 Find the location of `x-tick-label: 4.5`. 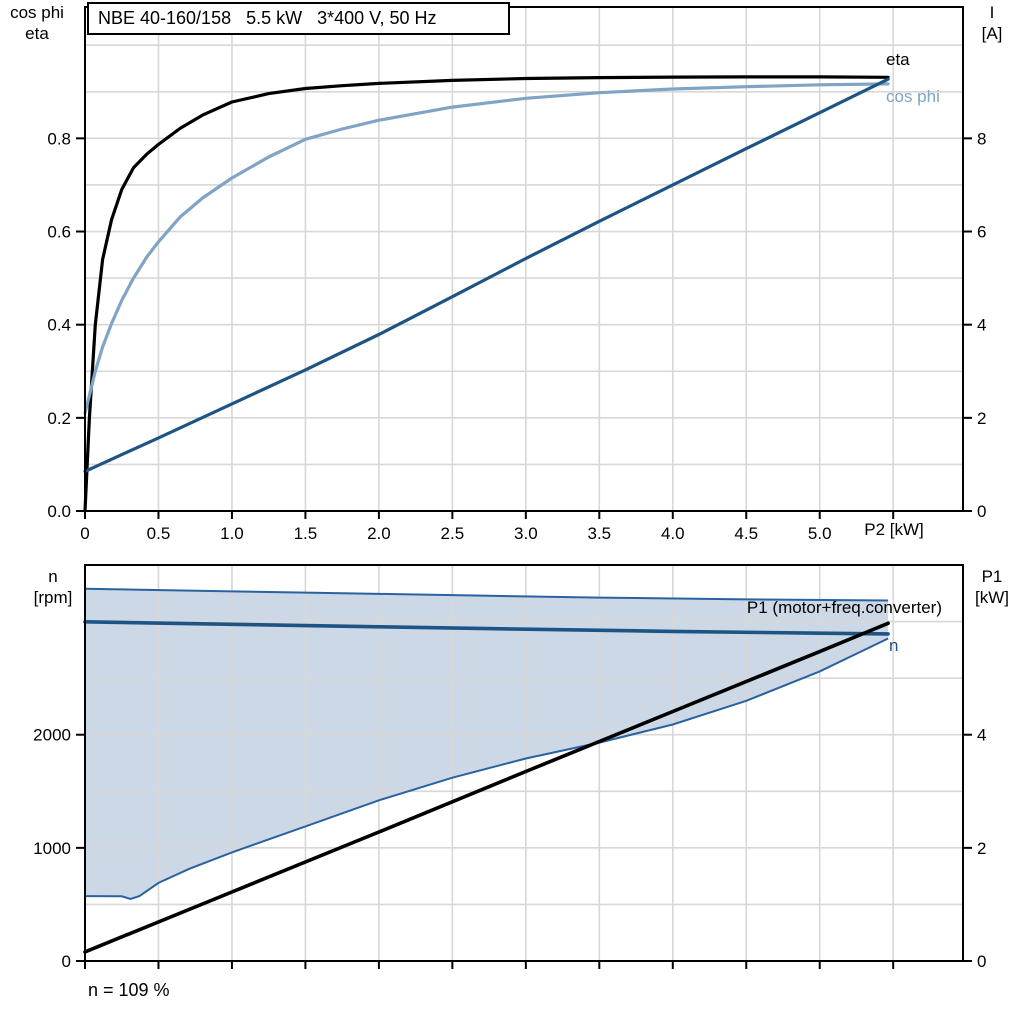

x-tick-label: 4.5 is located at coordinates (746, 533).